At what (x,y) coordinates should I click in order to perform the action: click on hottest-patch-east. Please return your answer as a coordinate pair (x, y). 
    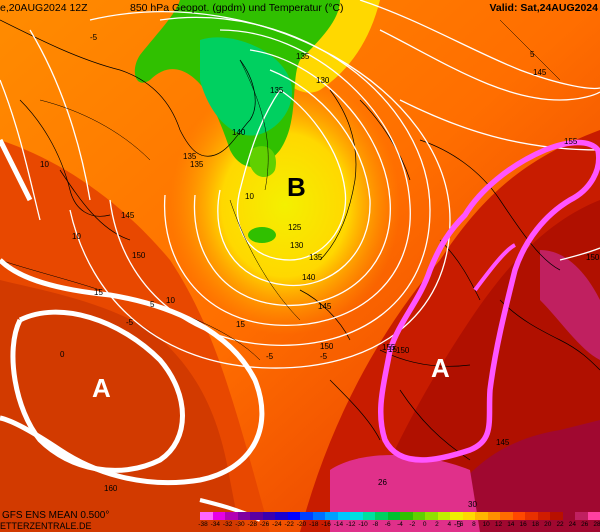
    Looking at the image, I should click on (570, 305).